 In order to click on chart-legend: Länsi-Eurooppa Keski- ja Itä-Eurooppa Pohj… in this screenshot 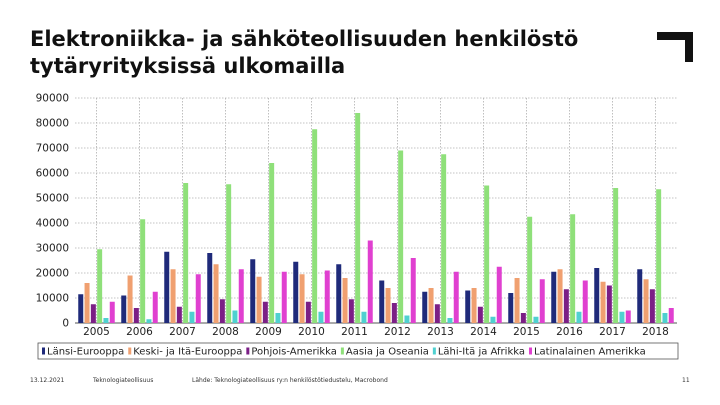, I will do `click(358, 351)`.